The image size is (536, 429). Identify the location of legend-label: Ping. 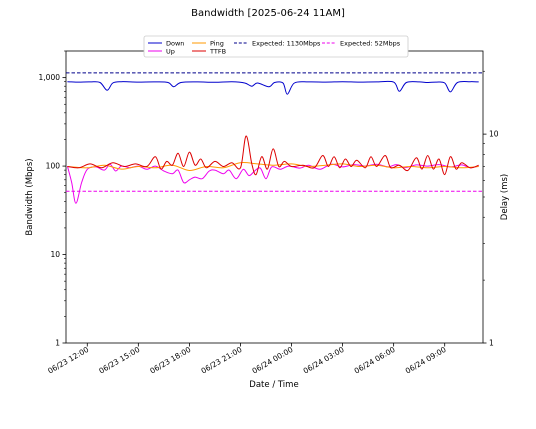
(217, 43).